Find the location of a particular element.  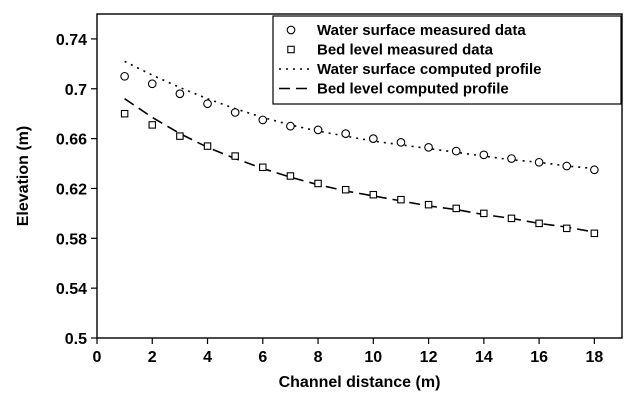

x-axis-title: Channel distance (m) is located at coordinates (360, 382).